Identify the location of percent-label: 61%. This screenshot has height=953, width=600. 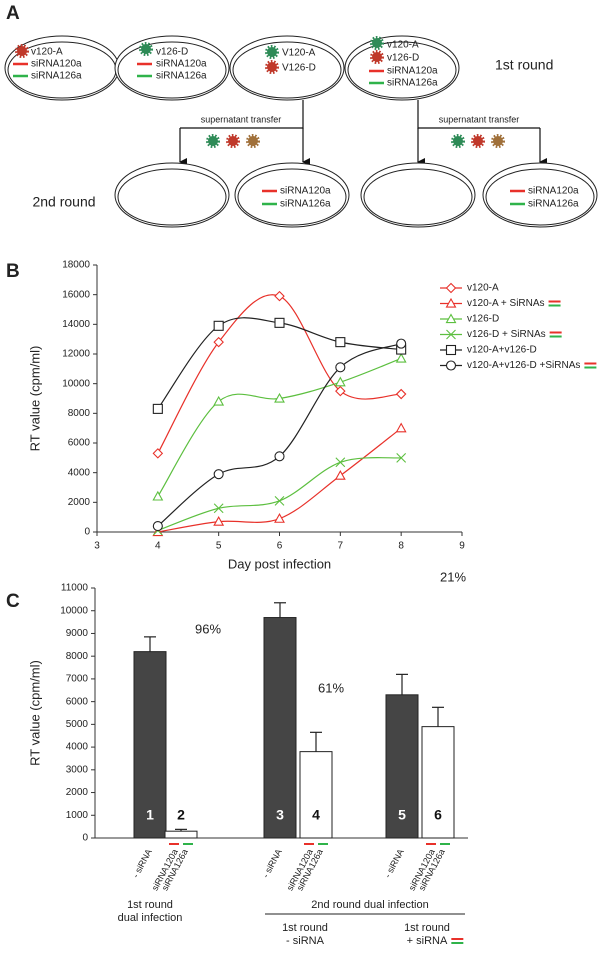
(331, 687).